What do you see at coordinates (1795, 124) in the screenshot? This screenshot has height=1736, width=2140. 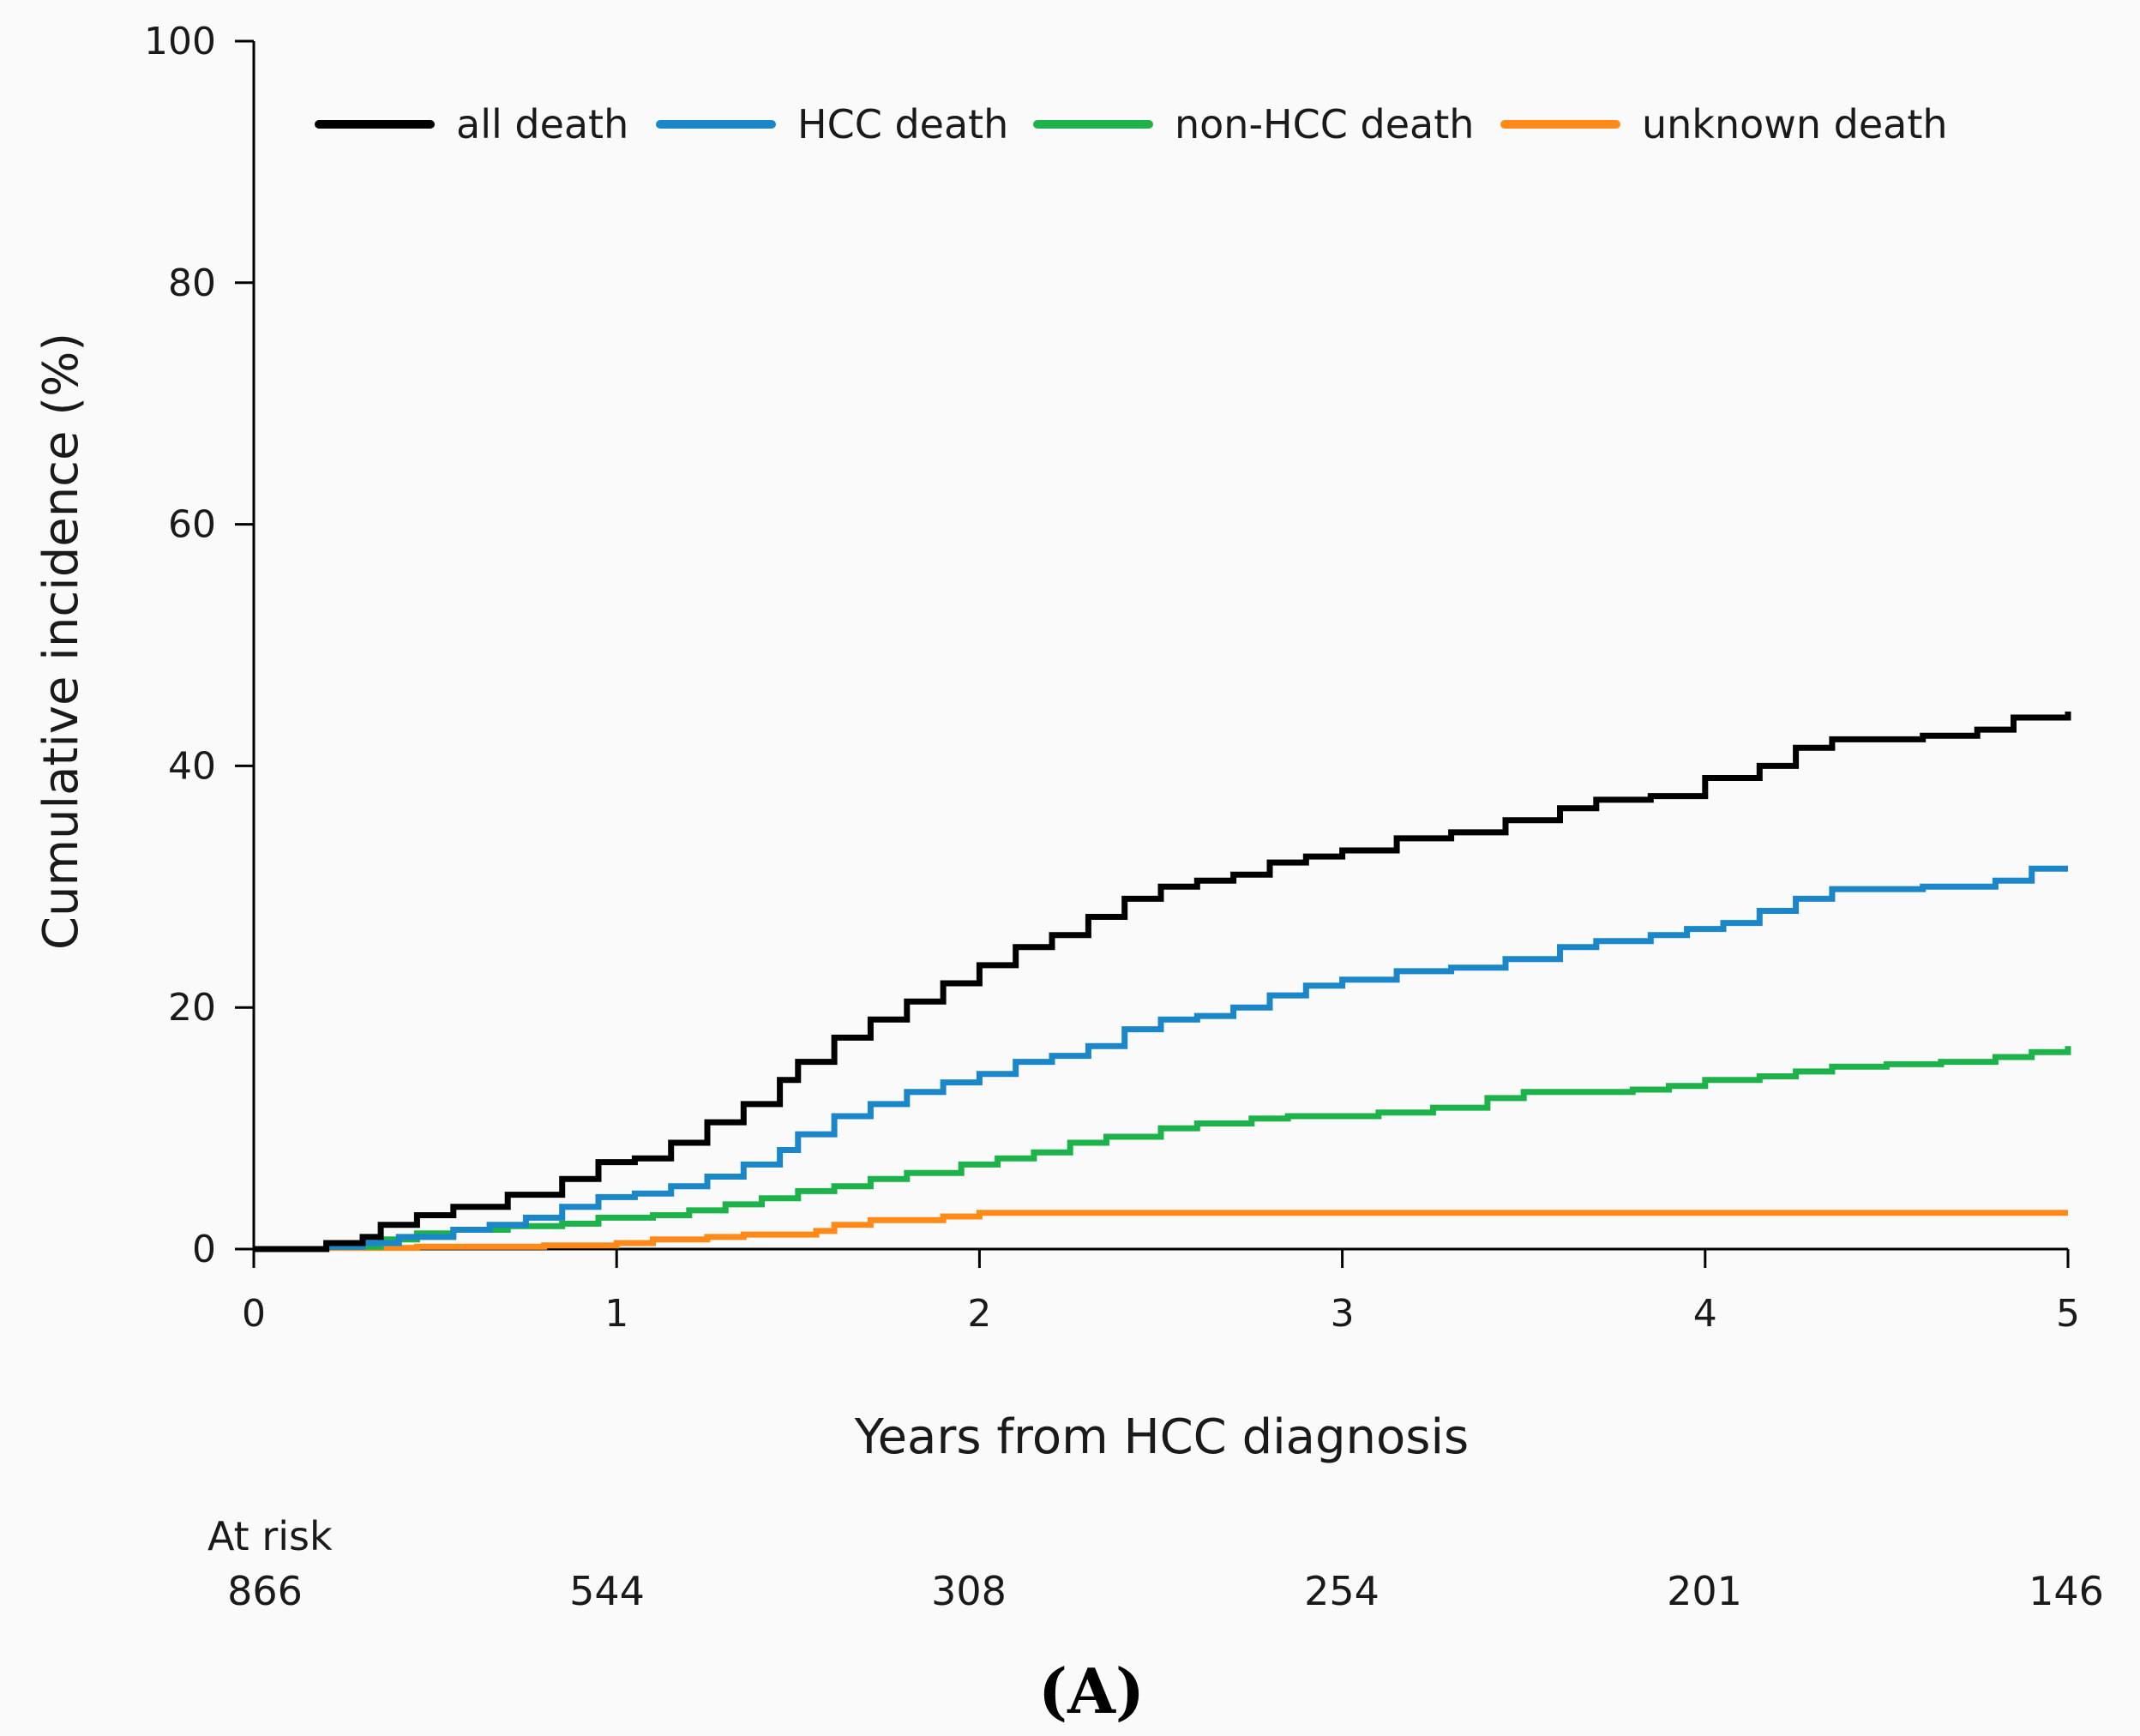 I see `legend-label: unknown death` at bounding box center [1795, 124].